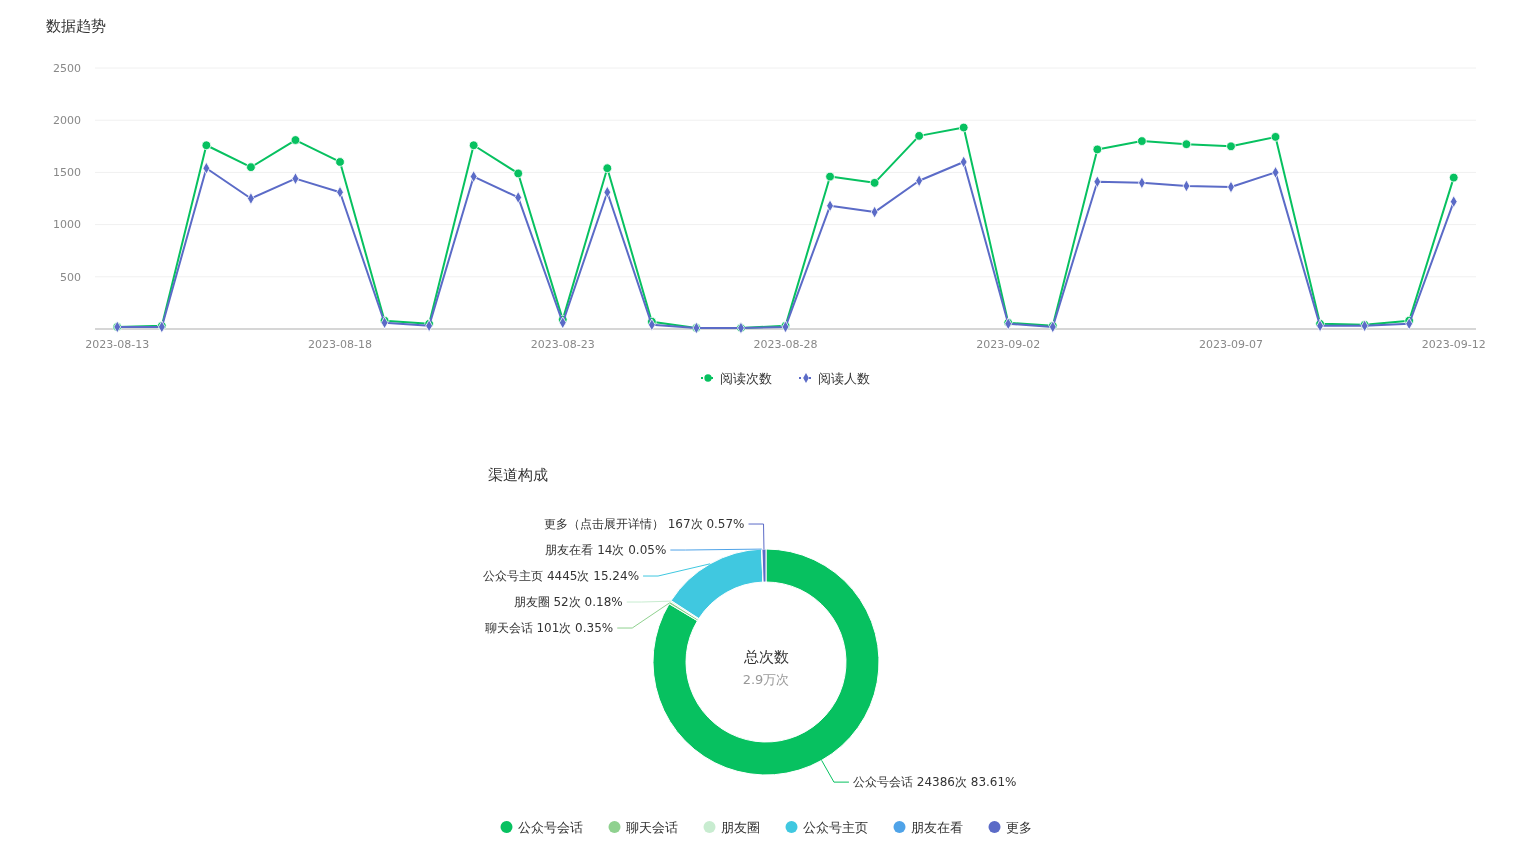  Describe the element at coordinates (766, 679) in the screenshot. I see `text: 2.9万次` at that location.